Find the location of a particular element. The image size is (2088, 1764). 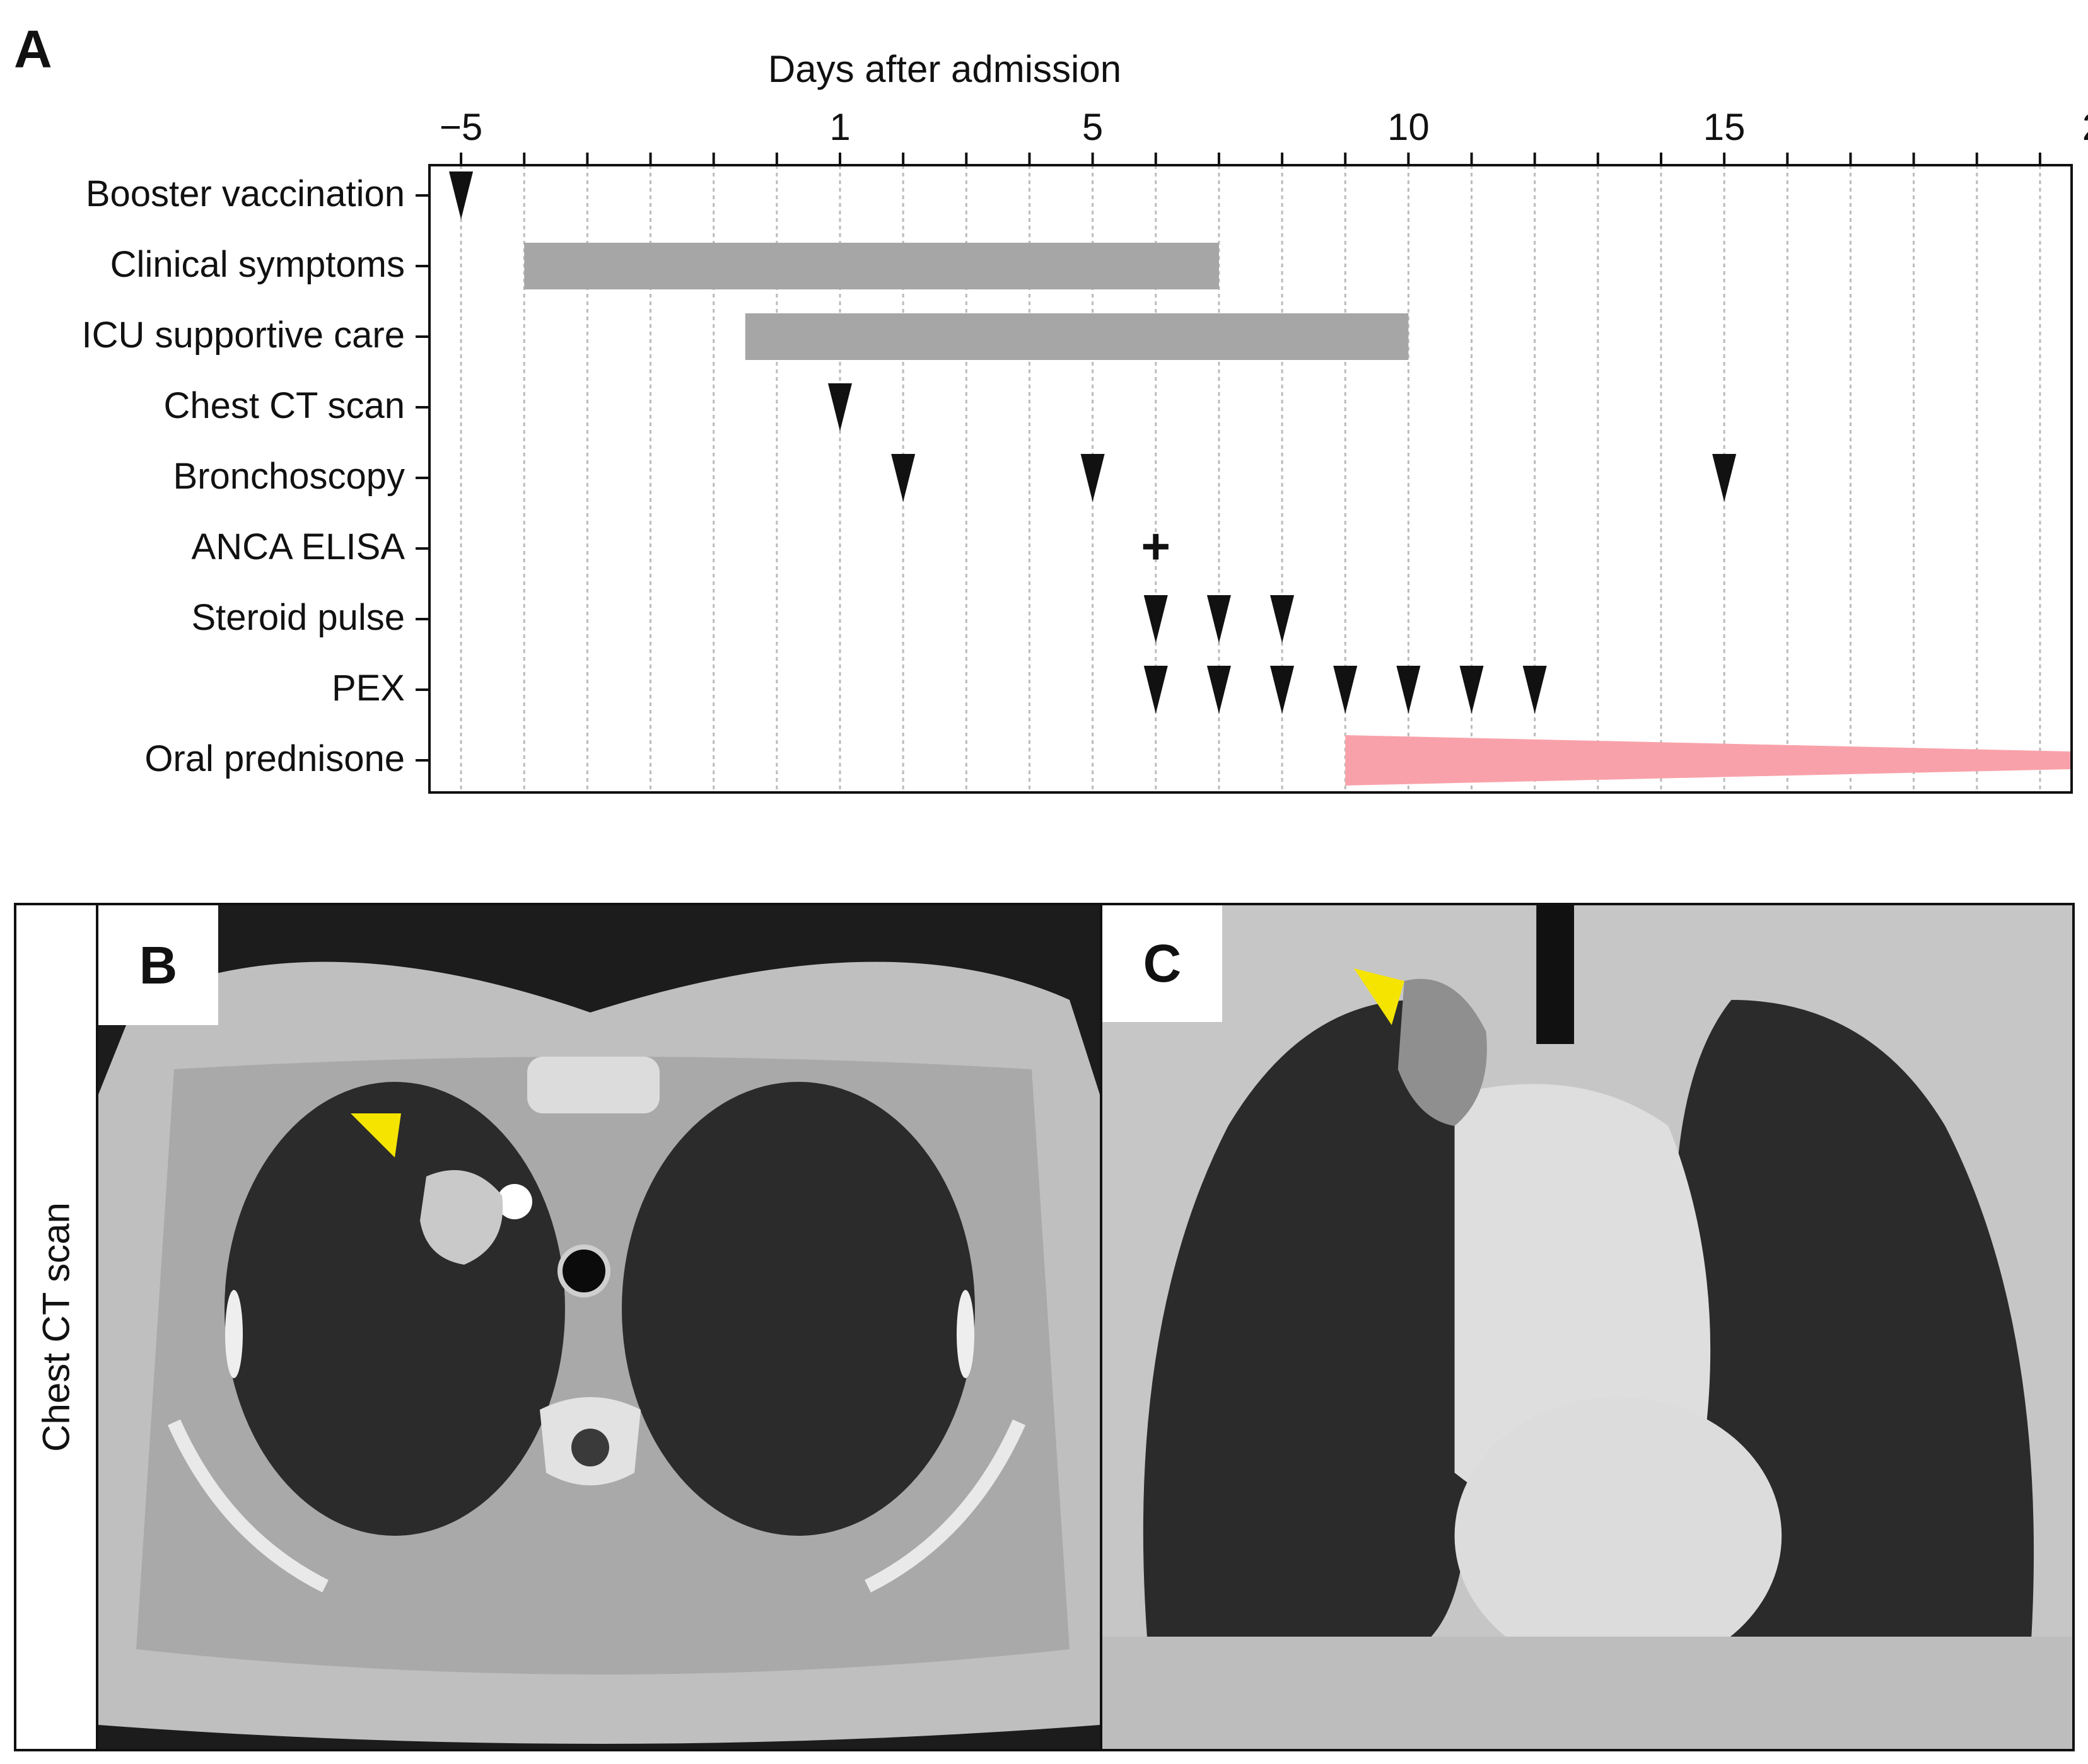

panel-c-label-box: C is located at coordinates (1162, 963).